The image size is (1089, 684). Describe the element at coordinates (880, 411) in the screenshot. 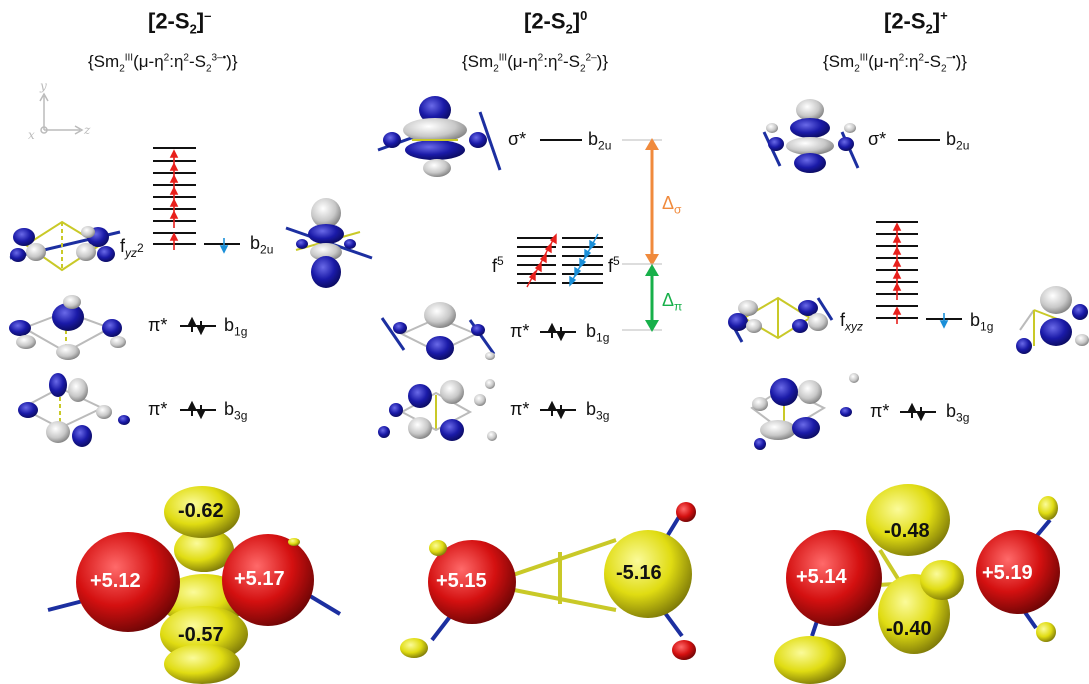

I see `label-pi-star-b3g-cation: π*` at that location.